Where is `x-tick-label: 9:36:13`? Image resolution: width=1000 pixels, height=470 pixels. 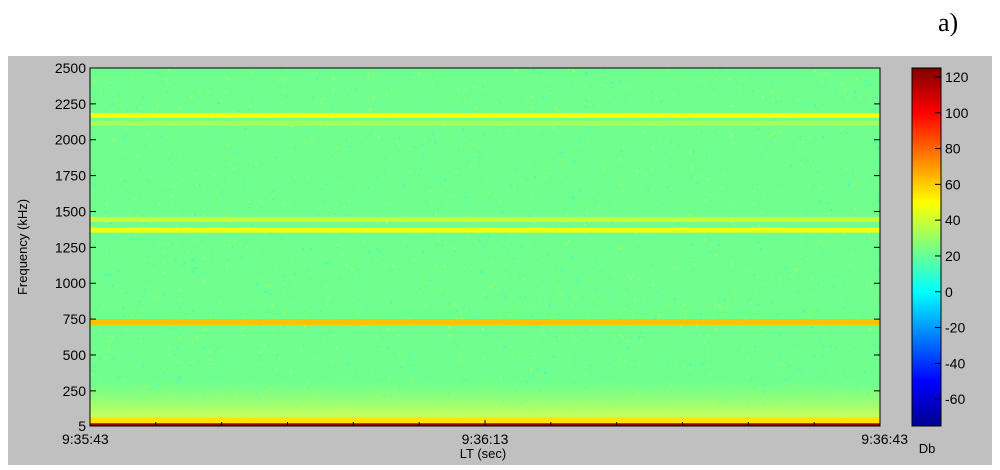 x-tick-label: 9:36:13 is located at coordinates (485, 439).